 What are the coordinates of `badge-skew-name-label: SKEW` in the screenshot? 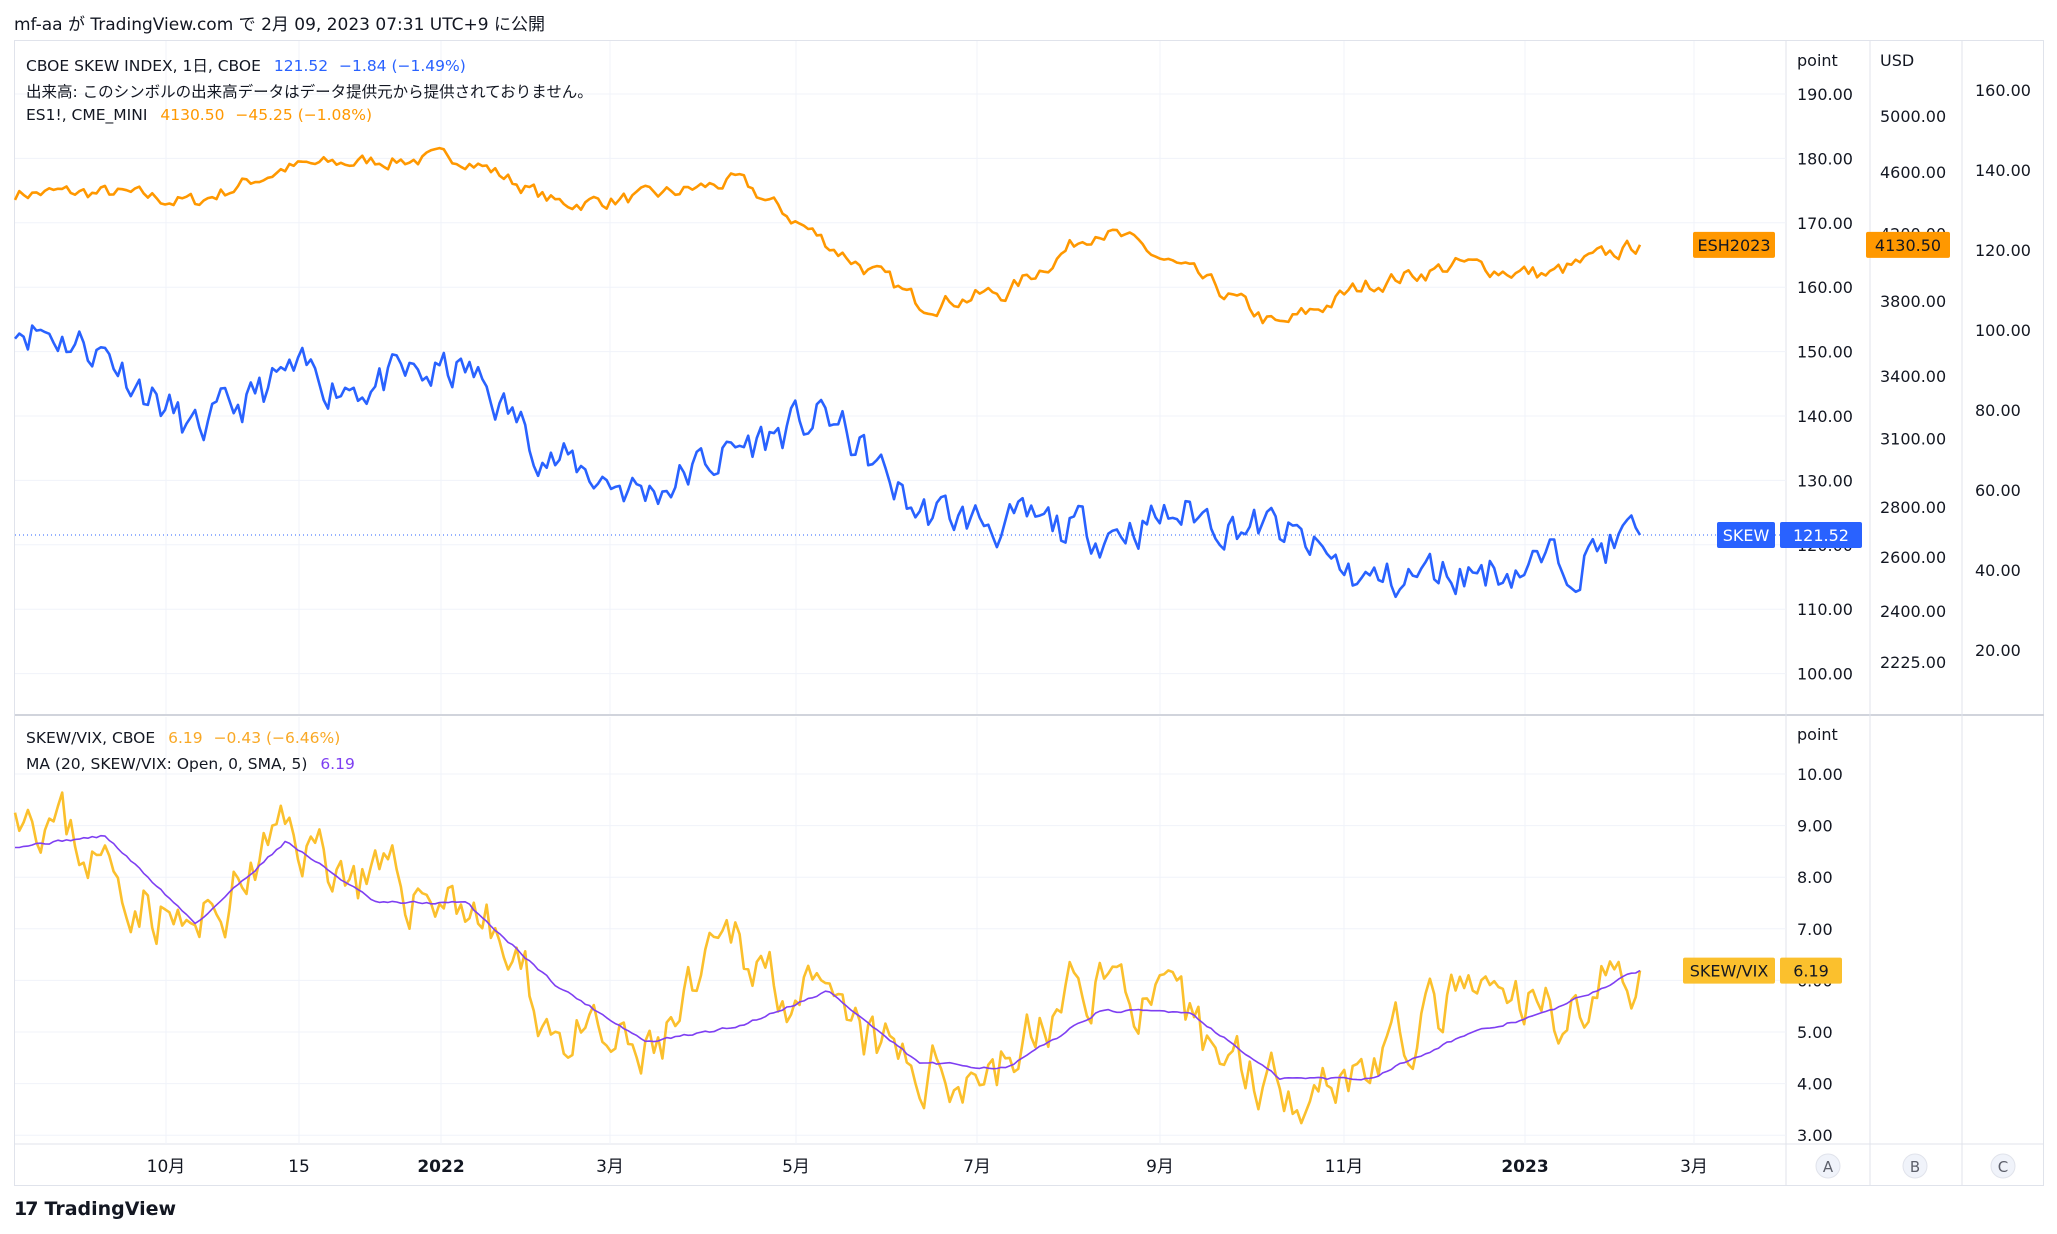 It's located at (1746, 535).